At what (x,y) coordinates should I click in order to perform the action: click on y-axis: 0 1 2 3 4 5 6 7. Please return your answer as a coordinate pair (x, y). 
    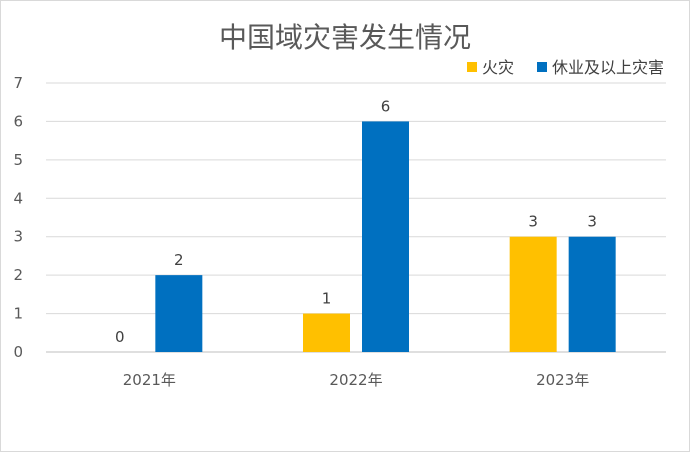
    Looking at the image, I should click on (18, 217).